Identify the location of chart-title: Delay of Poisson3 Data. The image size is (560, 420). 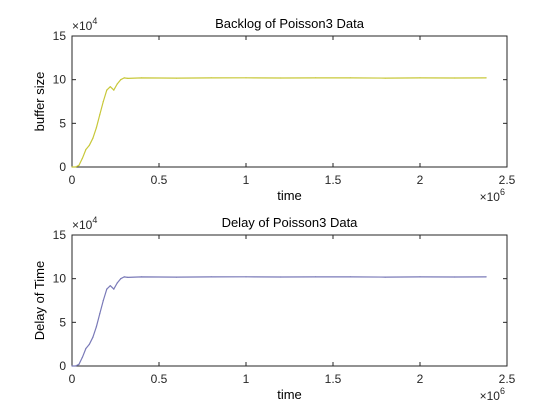
(290, 222).